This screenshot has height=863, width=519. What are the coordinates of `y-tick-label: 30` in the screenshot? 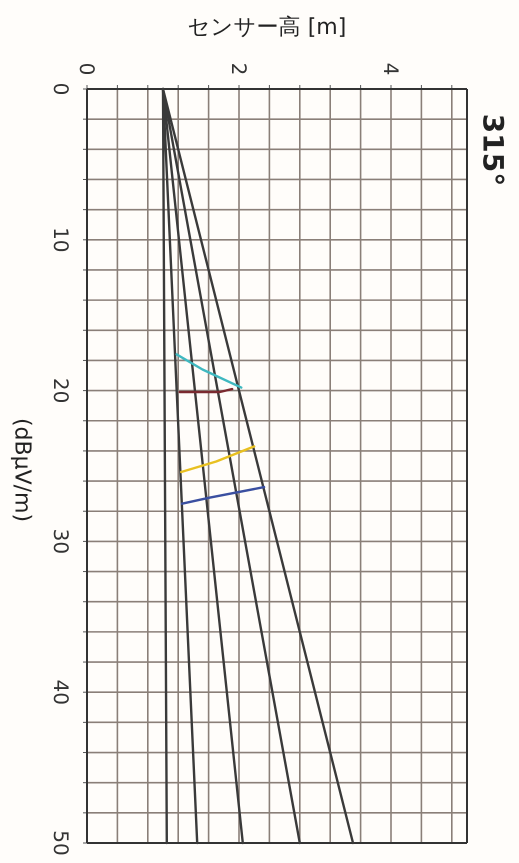 It's located at (61, 541).